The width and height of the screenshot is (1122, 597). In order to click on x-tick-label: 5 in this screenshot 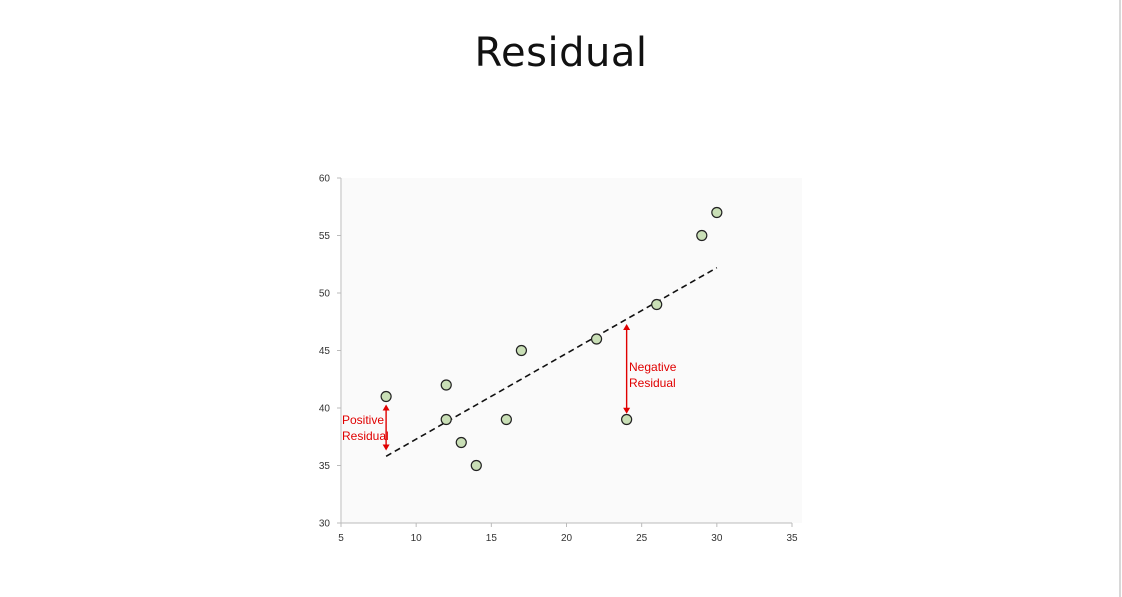, I will do `click(341, 538)`.